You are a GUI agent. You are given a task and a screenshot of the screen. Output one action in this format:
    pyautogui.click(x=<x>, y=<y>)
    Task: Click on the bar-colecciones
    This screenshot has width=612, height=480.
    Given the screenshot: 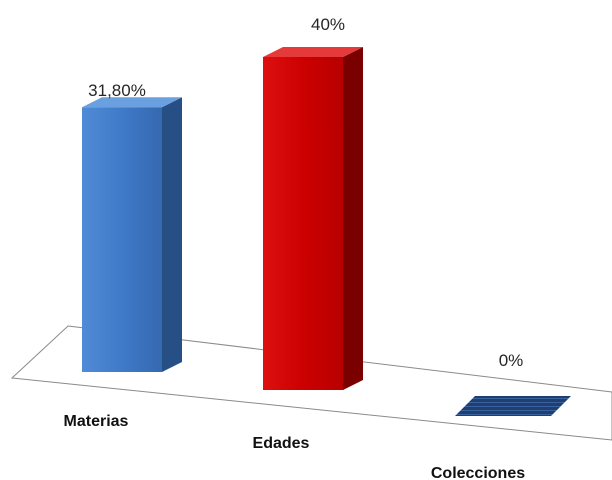 What is the action you would take?
    pyautogui.click(x=513, y=406)
    